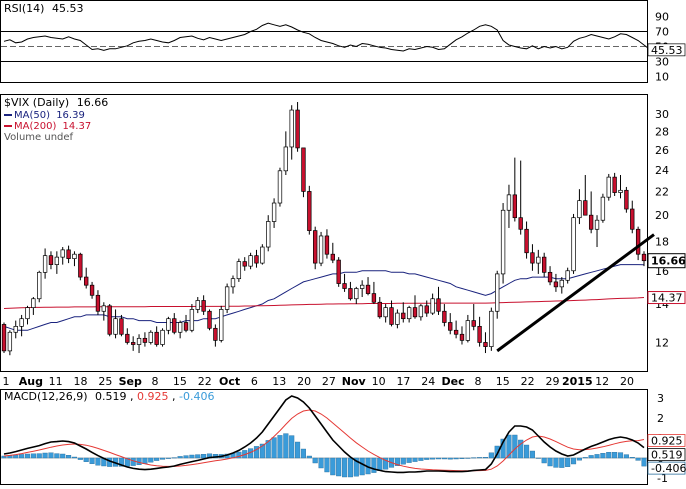  What do you see at coordinates (662, 32) in the screenshot?
I see `rsi-tick-label: 70` at bounding box center [662, 32].